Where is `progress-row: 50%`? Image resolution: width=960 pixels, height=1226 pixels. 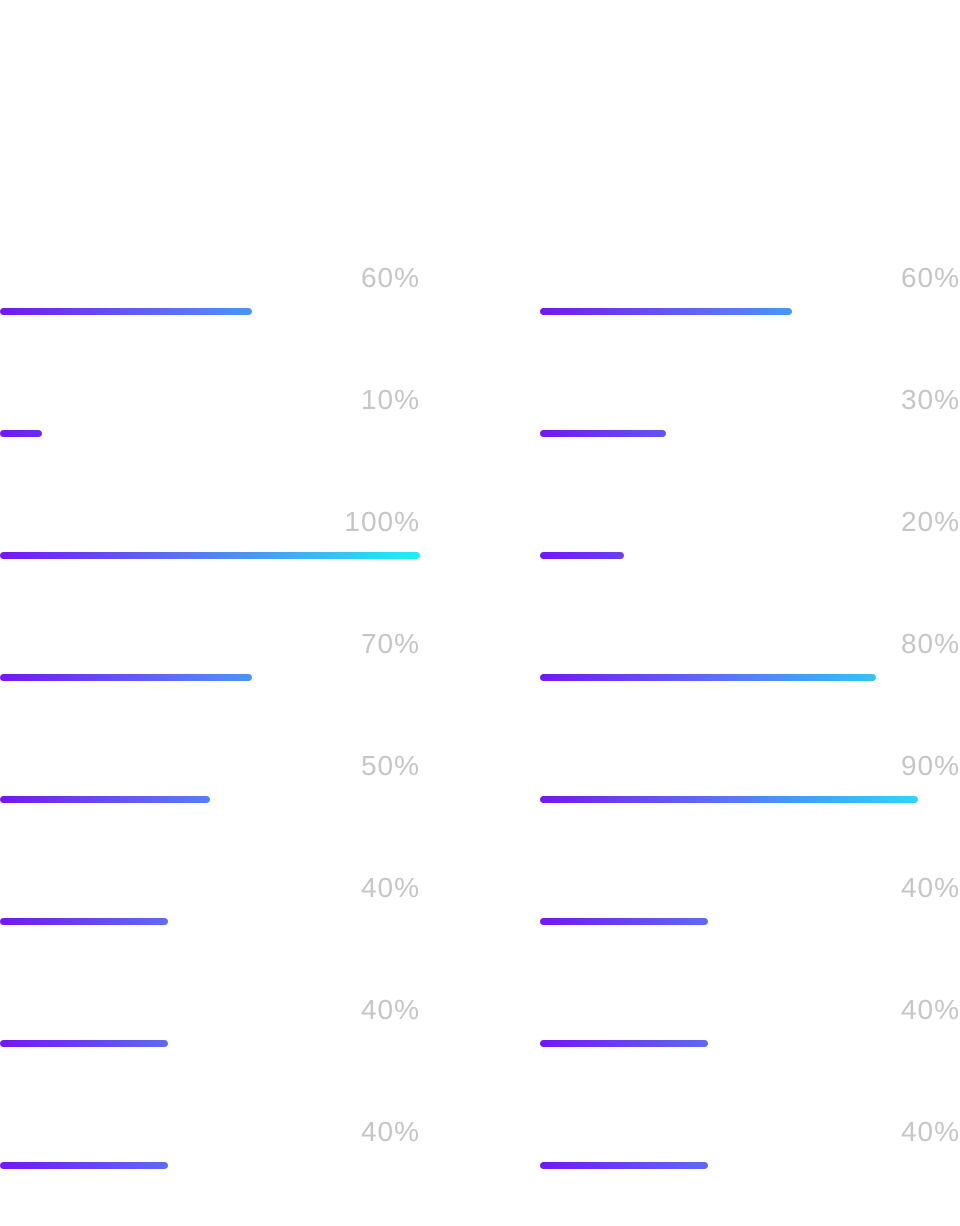 progress-row: 50% is located at coordinates (210, 805).